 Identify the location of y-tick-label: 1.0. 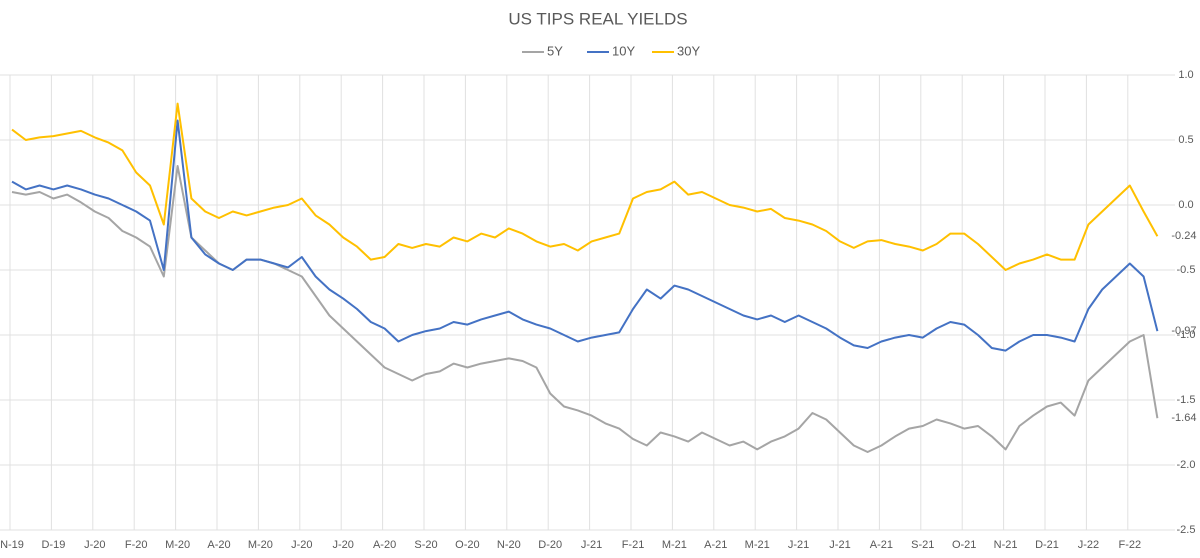
(1185, 75).